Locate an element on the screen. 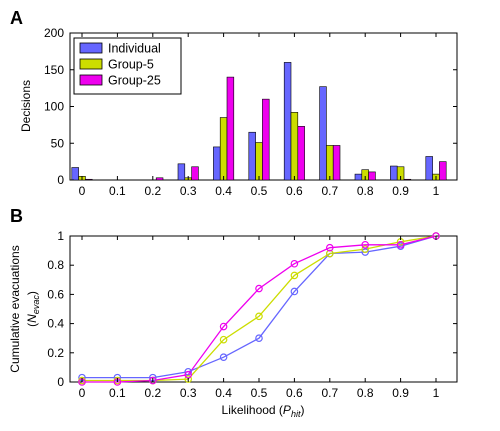 The width and height of the screenshot is (500, 431). bar-x-tick-label: 0.2 is located at coordinates (152, 191).